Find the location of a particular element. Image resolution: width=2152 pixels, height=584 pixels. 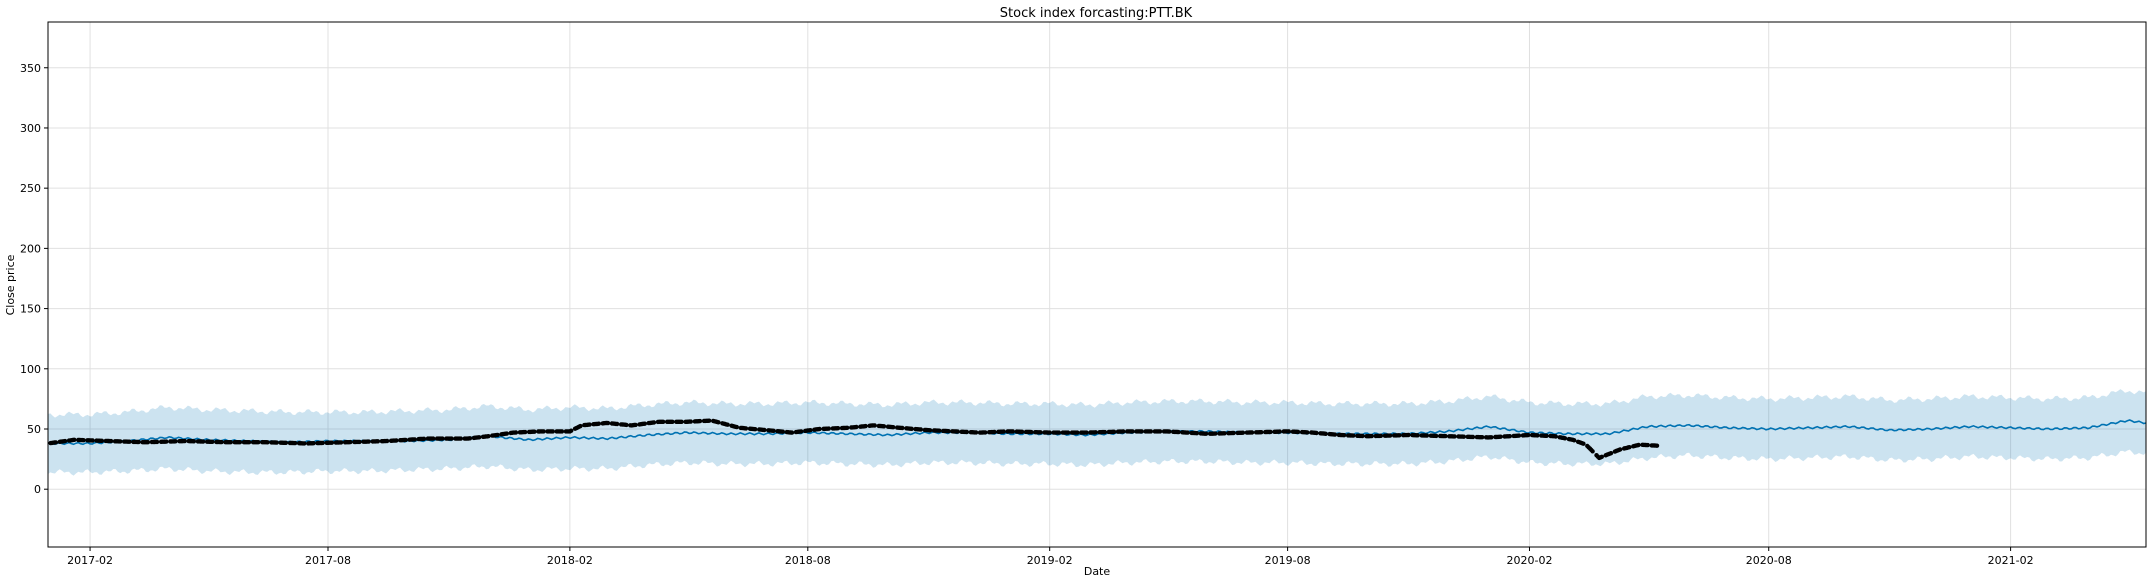

y-tick-label: 300 is located at coordinates (30, 128).